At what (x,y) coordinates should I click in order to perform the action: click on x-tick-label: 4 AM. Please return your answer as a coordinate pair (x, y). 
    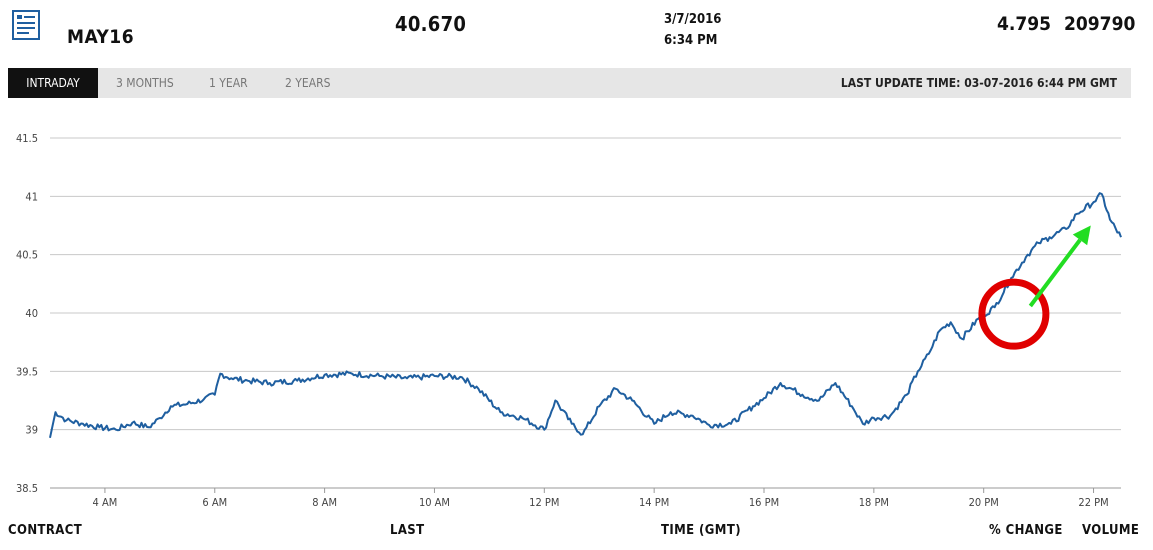
    Looking at the image, I should click on (105, 502).